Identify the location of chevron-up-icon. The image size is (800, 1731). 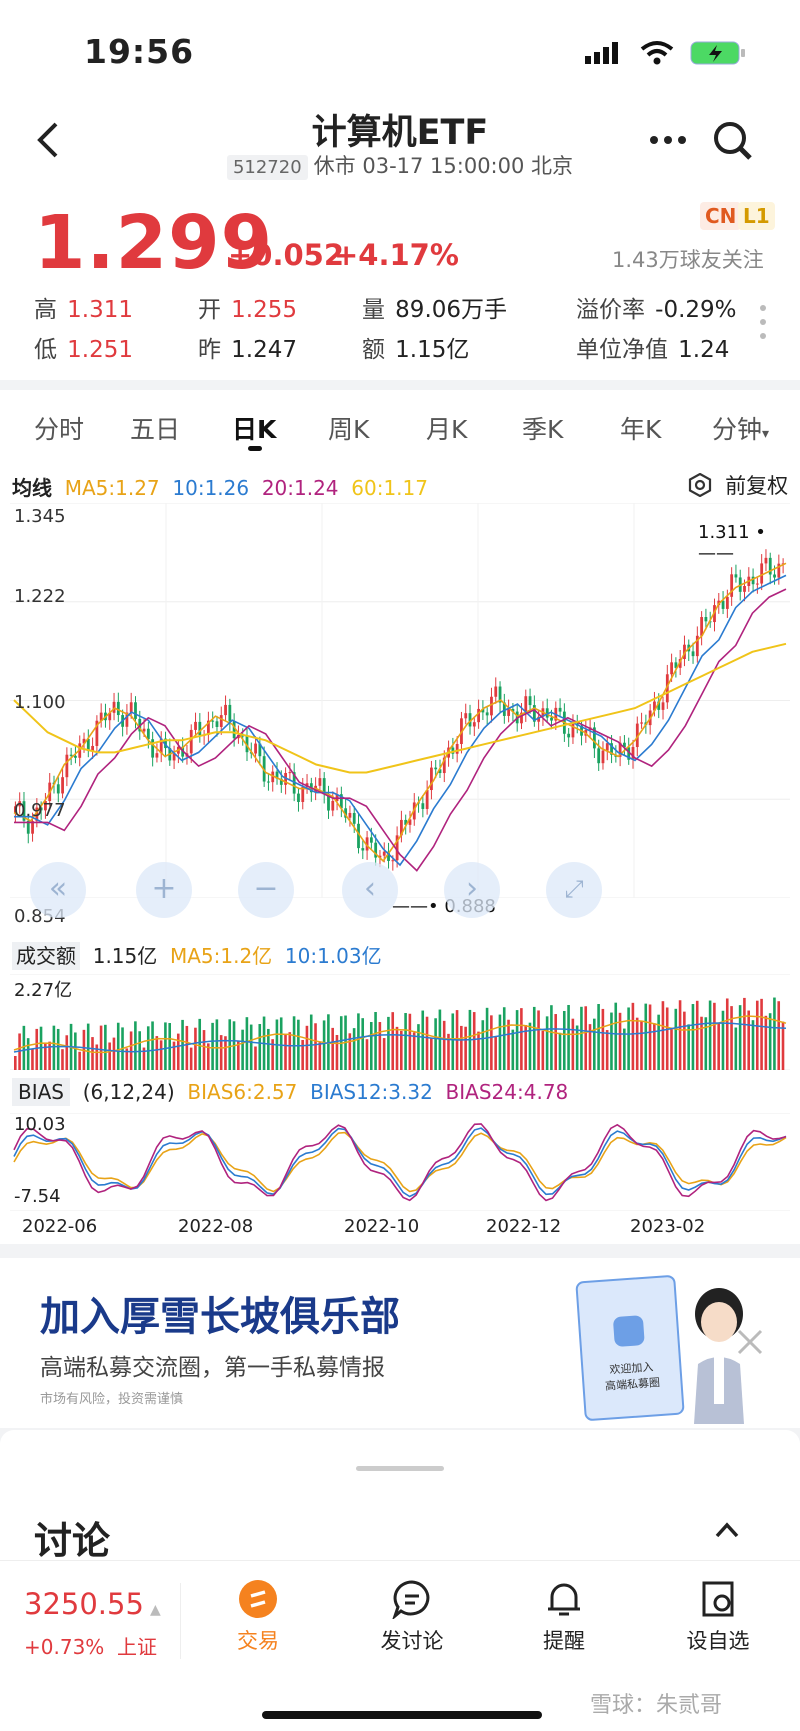
(727, 1530).